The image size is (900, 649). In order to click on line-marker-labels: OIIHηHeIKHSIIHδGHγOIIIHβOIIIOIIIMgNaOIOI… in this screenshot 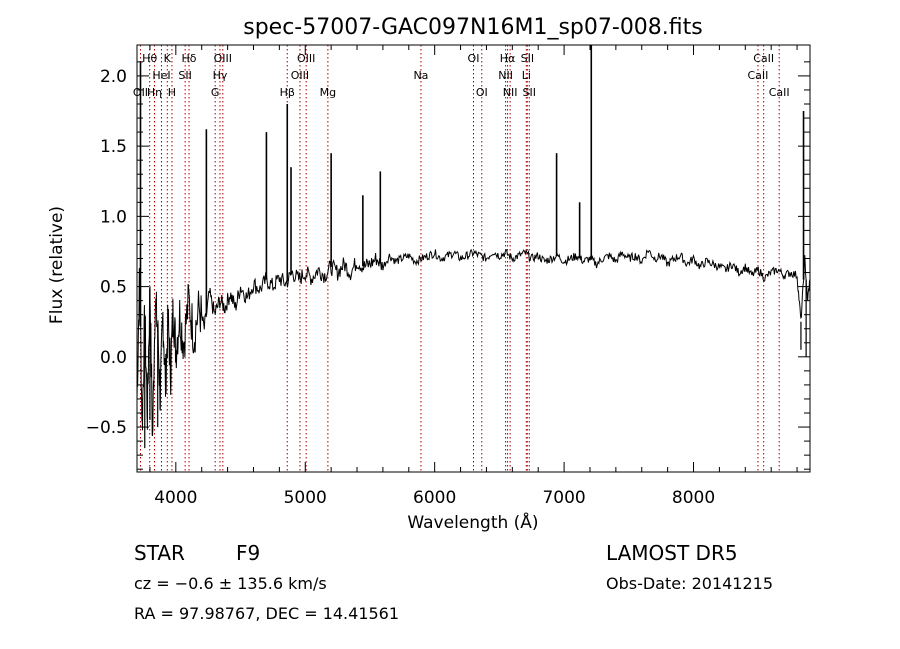, I will do `click(461, 75)`.